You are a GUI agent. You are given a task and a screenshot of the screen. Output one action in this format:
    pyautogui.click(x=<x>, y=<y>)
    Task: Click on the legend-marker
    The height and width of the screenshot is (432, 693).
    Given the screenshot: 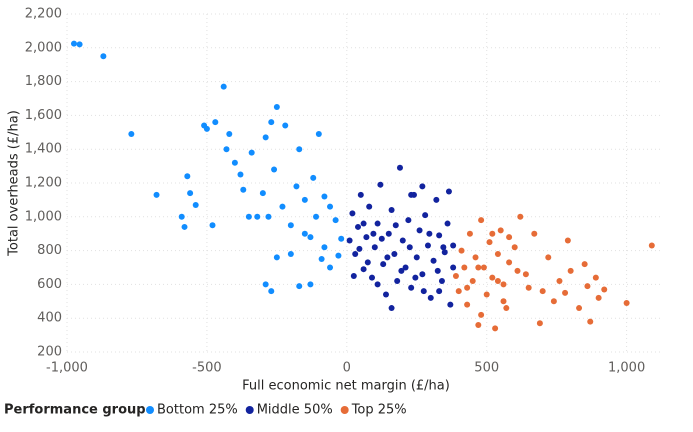 What is the action you would take?
    pyautogui.click(x=150, y=410)
    